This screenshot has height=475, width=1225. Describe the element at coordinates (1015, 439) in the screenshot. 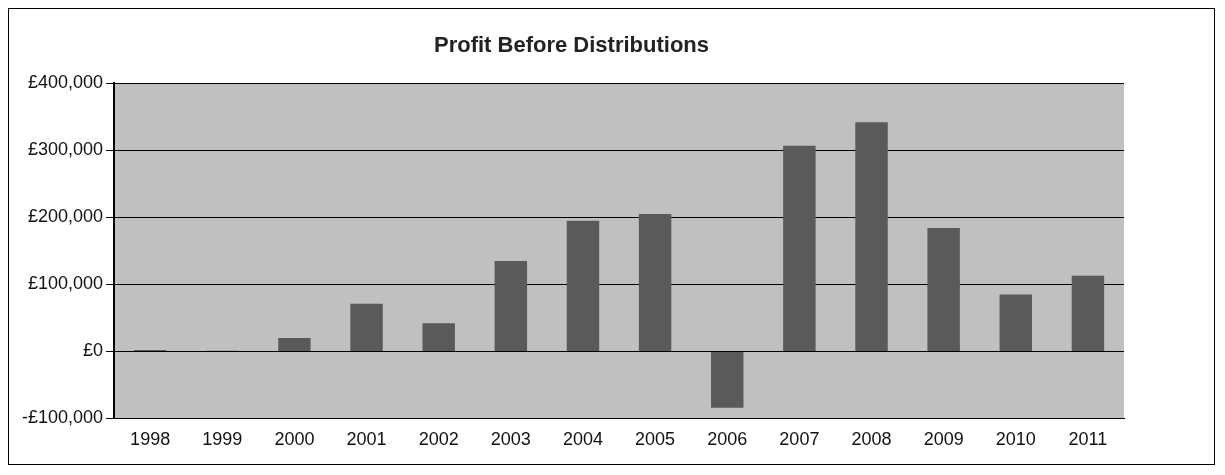

I see `x-tick-label: 2010` at that location.